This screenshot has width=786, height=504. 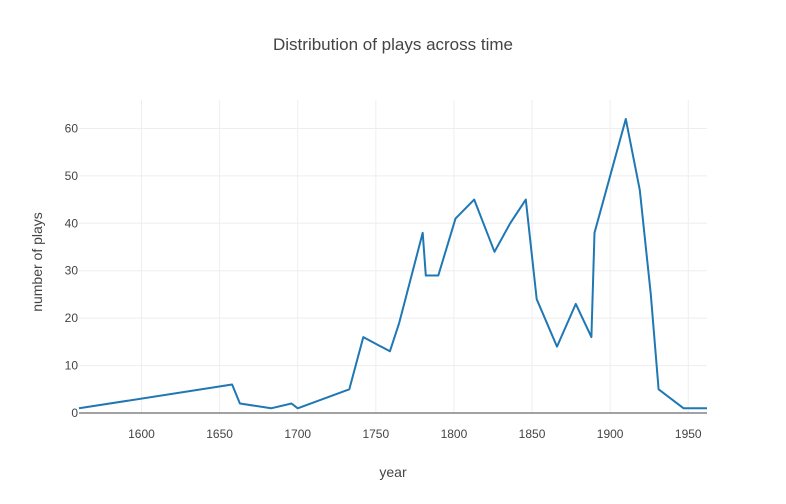 What do you see at coordinates (72, 271) in the screenshot?
I see `y-tick-label: 30` at bounding box center [72, 271].